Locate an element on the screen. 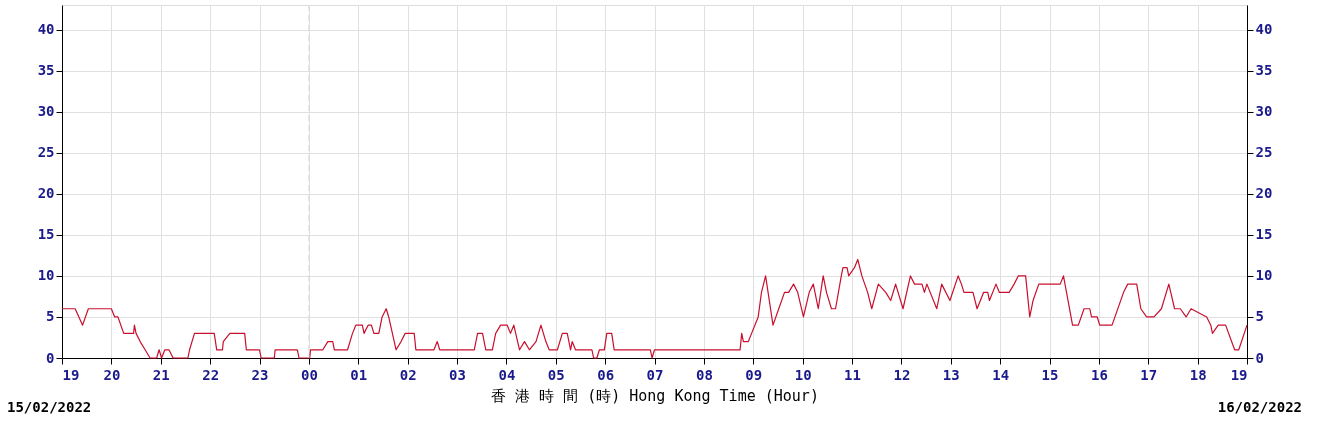 The height and width of the screenshot is (425, 1322). x-tick-label: 18 is located at coordinates (1198, 374).